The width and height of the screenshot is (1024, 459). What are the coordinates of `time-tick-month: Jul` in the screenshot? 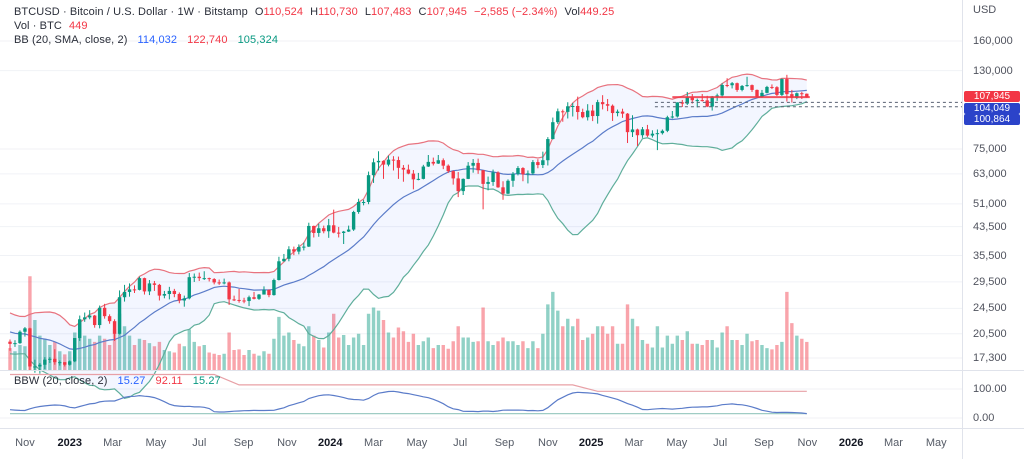 It's located at (720, 443).